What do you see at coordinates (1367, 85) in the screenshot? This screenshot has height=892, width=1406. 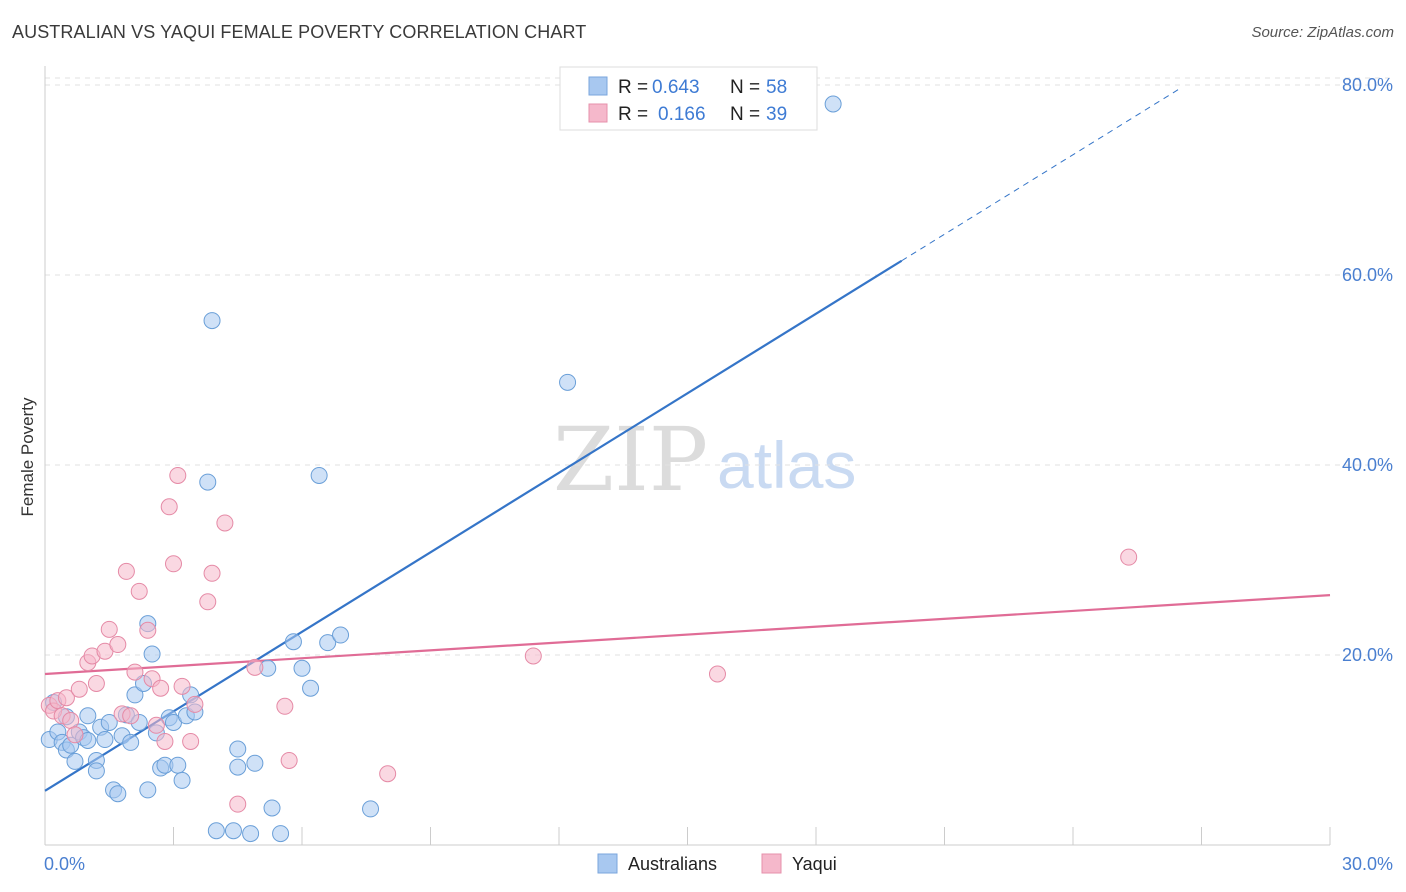 I see `y-tick-label: 80.0%` at bounding box center [1367, 85].